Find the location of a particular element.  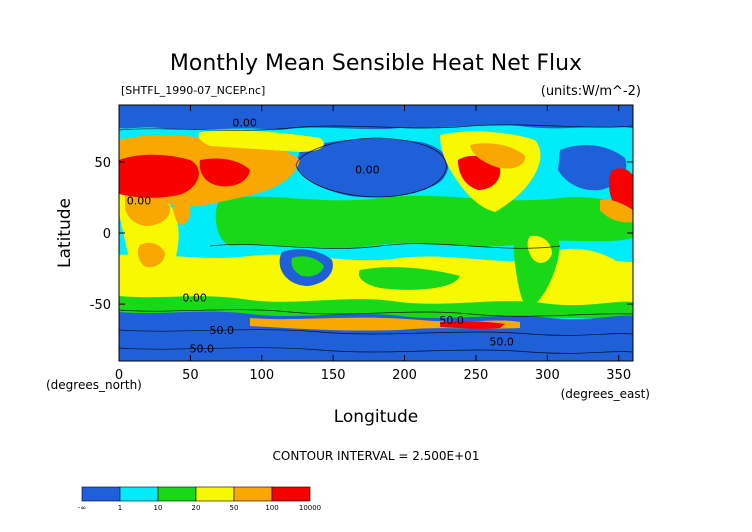

tropical-band-mid-flux is located at coordinates (424, 222).